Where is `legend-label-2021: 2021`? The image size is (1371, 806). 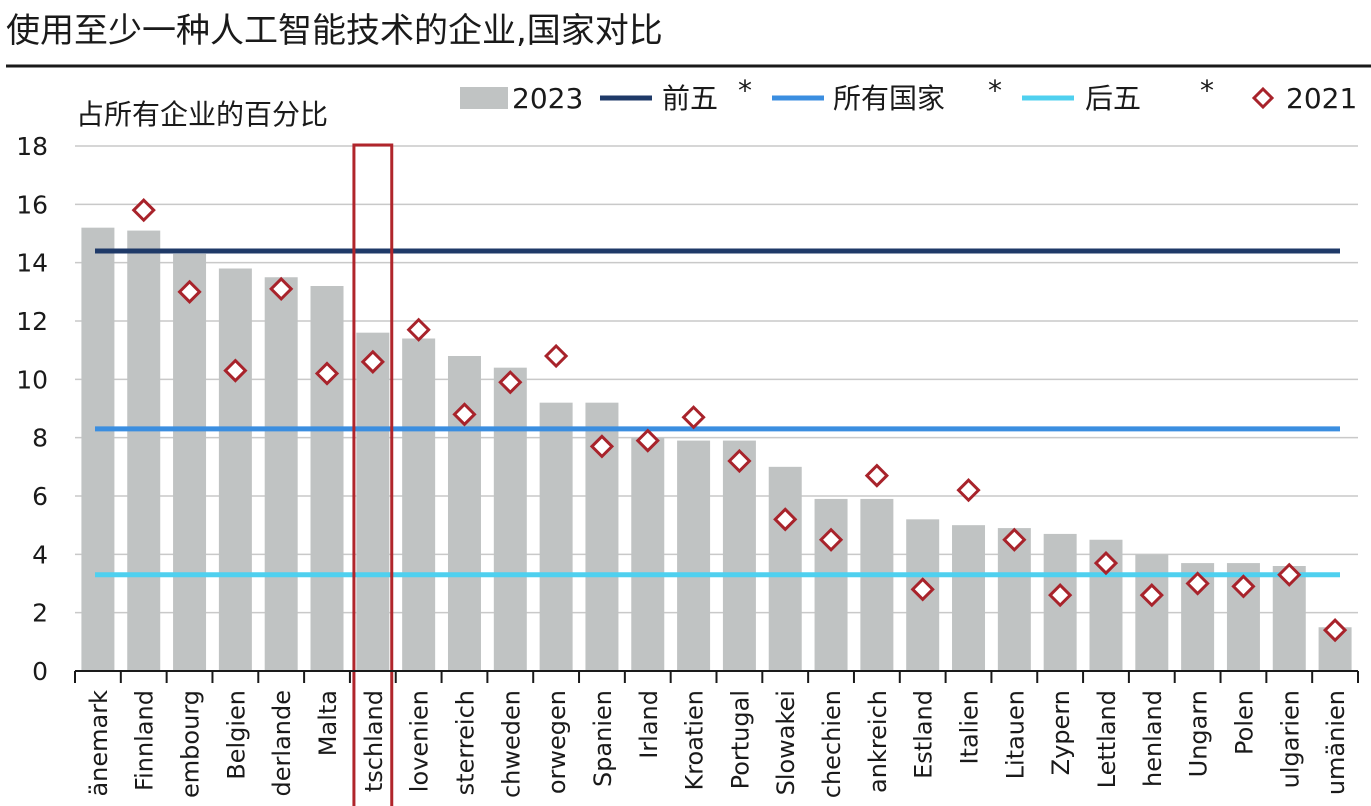
legend-label-2021: 2021 is located at coordinates (1321, 98).